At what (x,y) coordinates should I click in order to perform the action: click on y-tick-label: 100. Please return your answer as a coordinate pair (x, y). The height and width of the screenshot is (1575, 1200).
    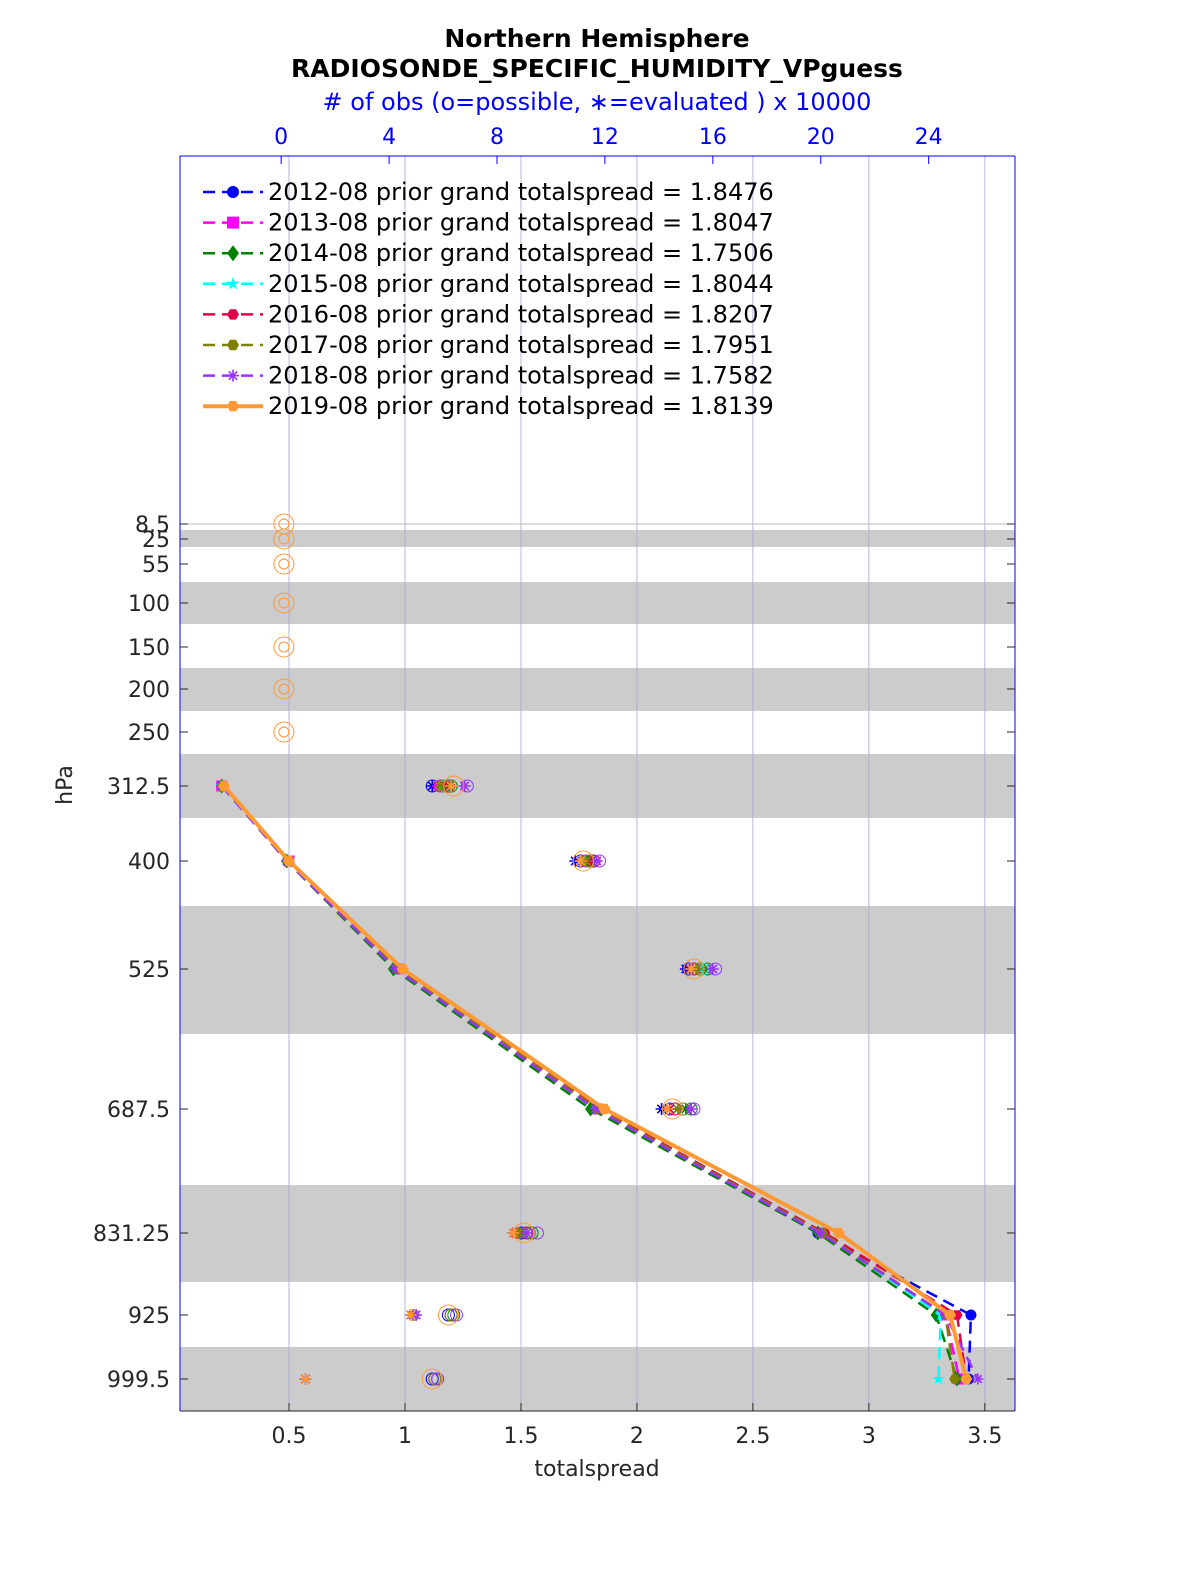
    Looking at the image, I should click on (149, 604).